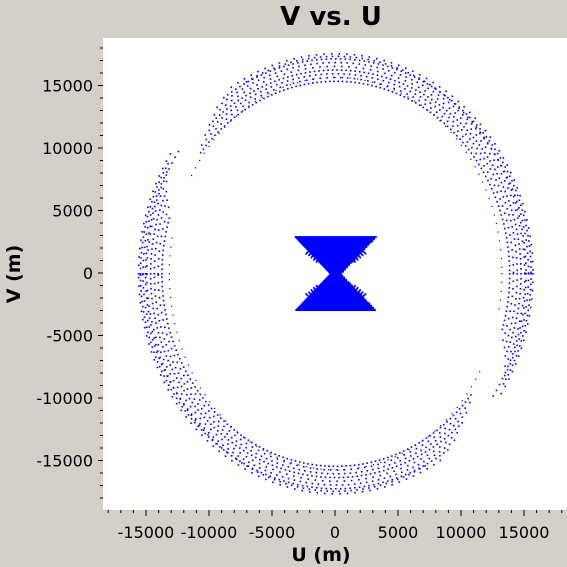 The height and width of the screenshot is (567, 567). Describe the element at coordinates (146, 532) in the screenshot. I see `x-tick-label: -15000` at that location.